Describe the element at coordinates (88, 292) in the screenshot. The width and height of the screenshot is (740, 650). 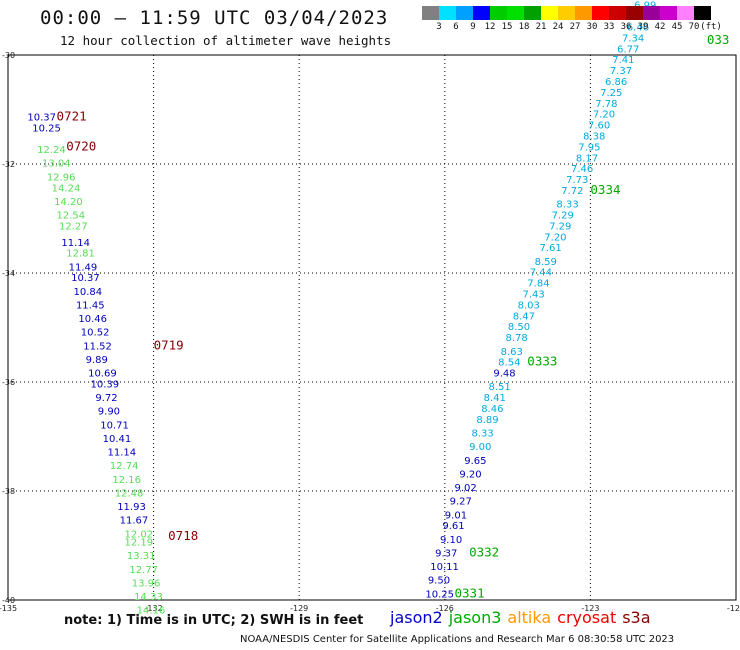
I see `swh-value: 10.84` at that location.